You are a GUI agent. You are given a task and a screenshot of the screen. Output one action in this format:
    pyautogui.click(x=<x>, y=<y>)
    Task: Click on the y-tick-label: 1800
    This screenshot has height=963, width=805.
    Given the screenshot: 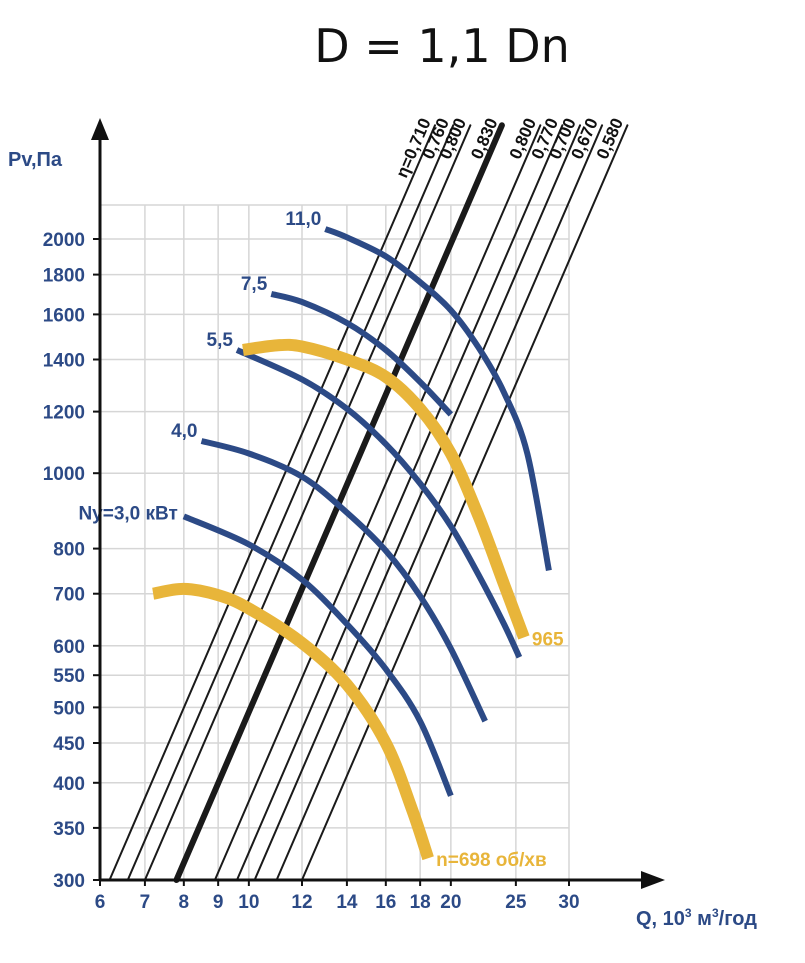 What is the action you would take?
    pyautogui.click(x=64, y=276)
    